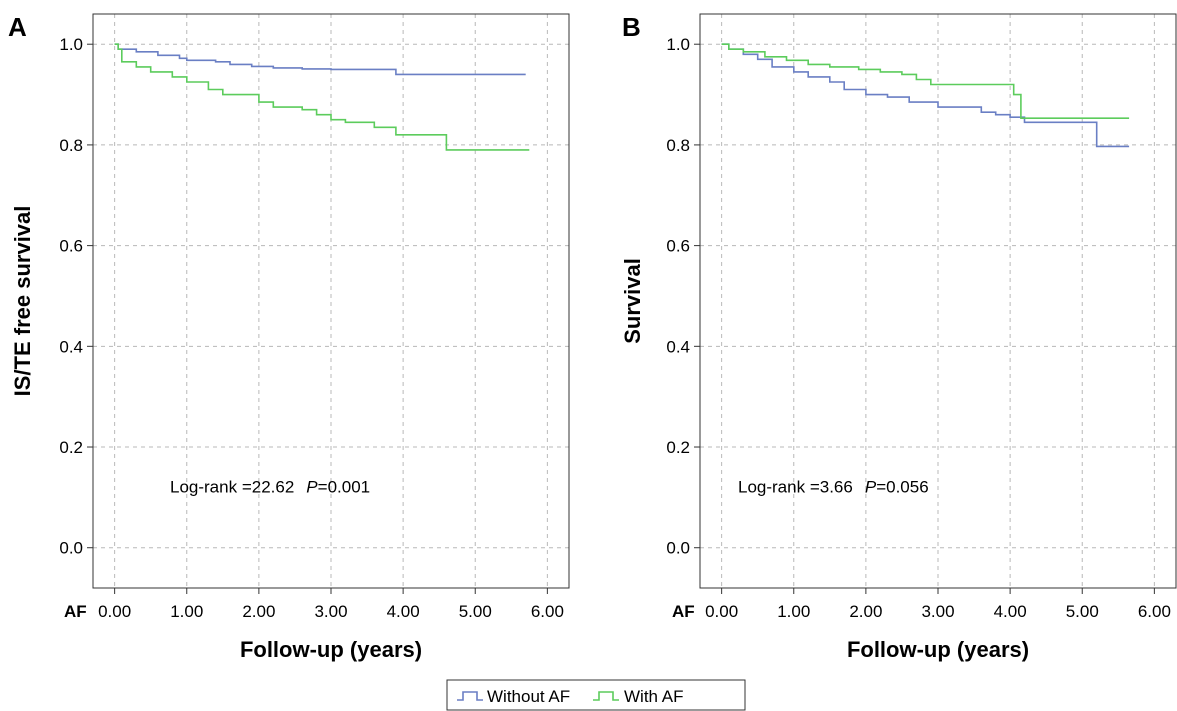  What do you see at coordinates (17, 27) in the screenshot?
I see `panel-letter: A` at bounding box center [17, 27].